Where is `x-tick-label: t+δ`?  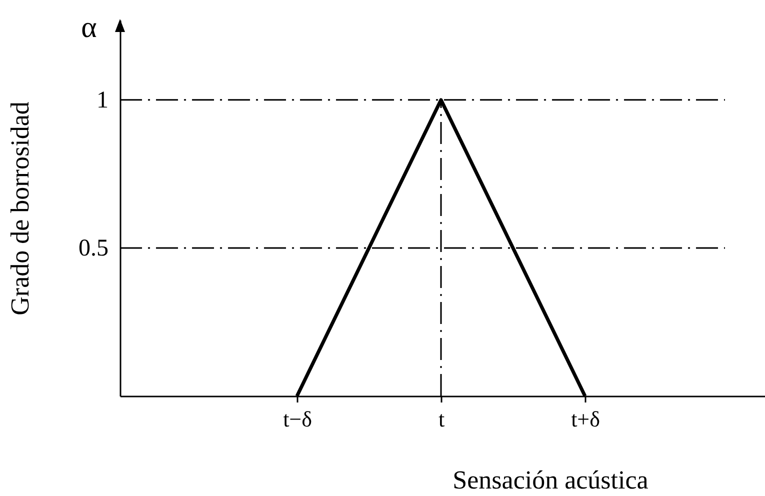 x-tick-label: t+δ is located at coordinates (585, 419).